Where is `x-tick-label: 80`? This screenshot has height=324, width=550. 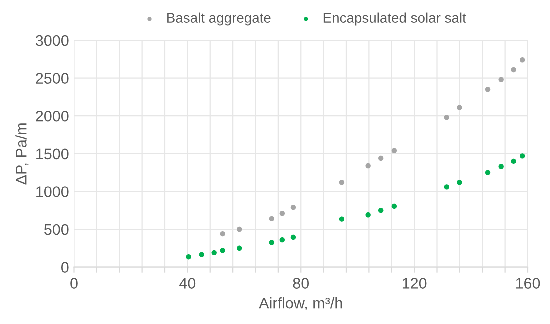
x-tick-label: 80 is located at coordinates (301, 283).